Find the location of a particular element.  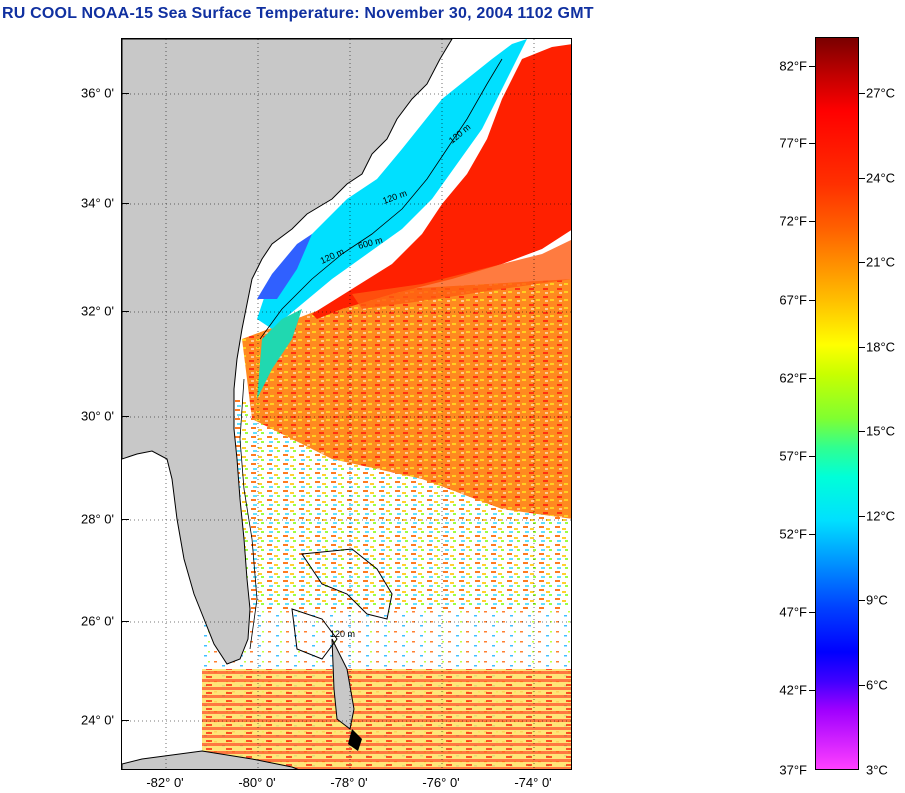

latitude-label: 34° 0' is located at coordinates (97, 203).